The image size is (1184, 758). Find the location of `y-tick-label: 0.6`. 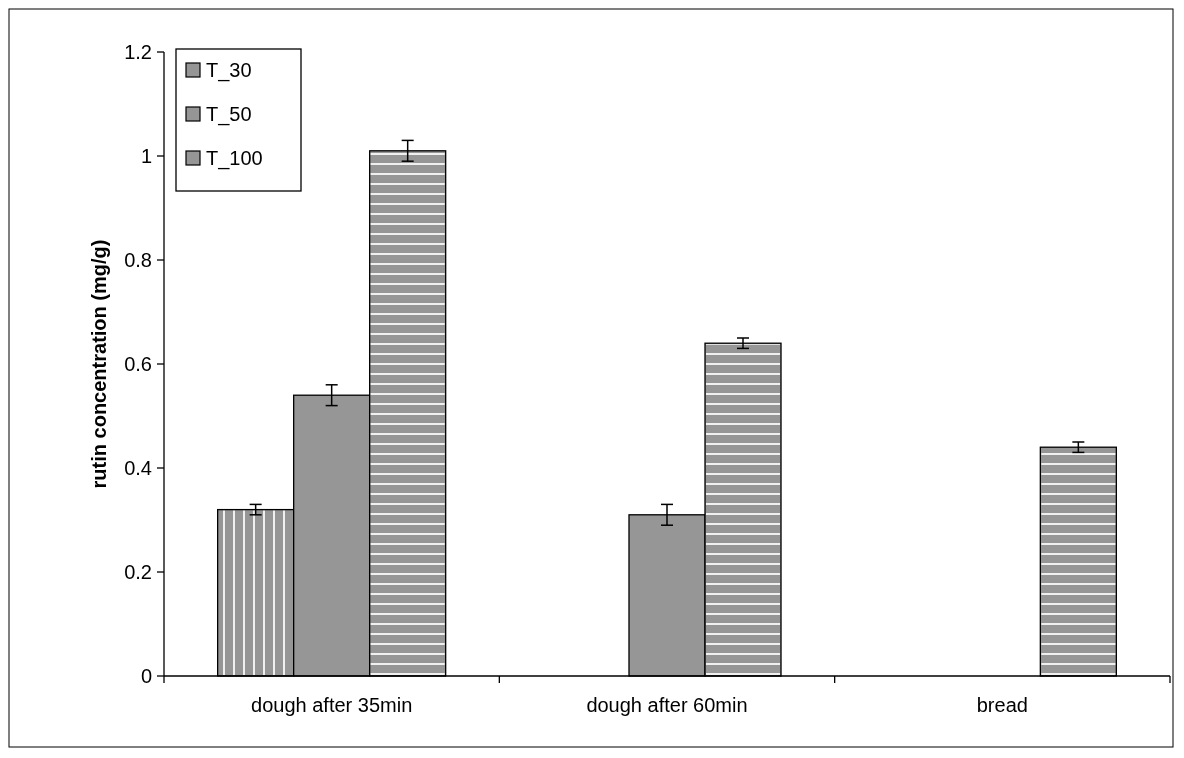

y-tick-label: 0.6 is located at coordinates (138, 364).